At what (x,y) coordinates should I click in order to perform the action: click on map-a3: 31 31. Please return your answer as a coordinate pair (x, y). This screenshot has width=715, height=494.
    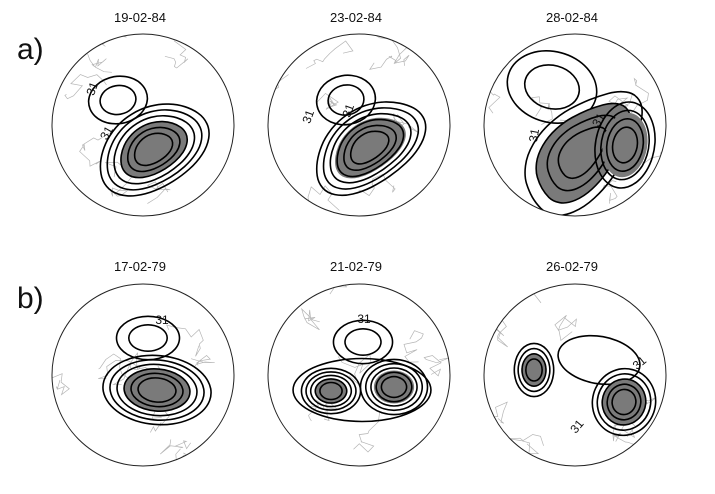
    Looking at the image, I should click on (575, 125).